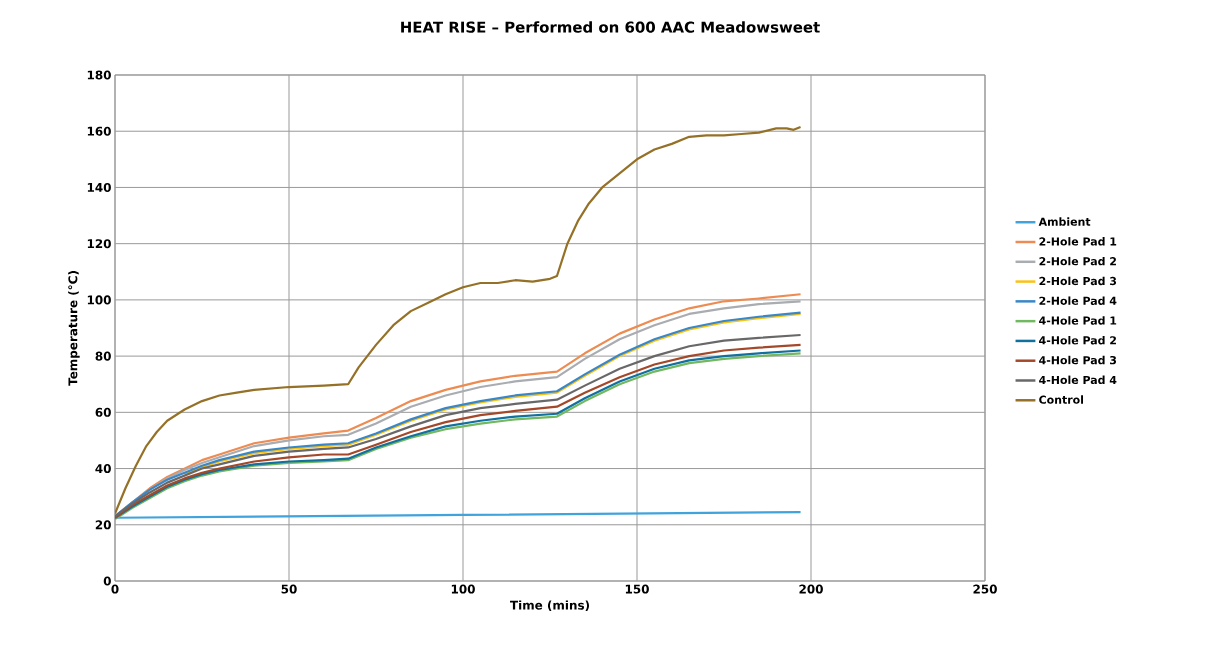 The image size is (1221, 668). What do you see at coordinates (610, 27) in the screenshot?
I see `chart-title: HEAT RISE – Performed on 600 AAC Meadowsweet` at bounding box center [610, 27].